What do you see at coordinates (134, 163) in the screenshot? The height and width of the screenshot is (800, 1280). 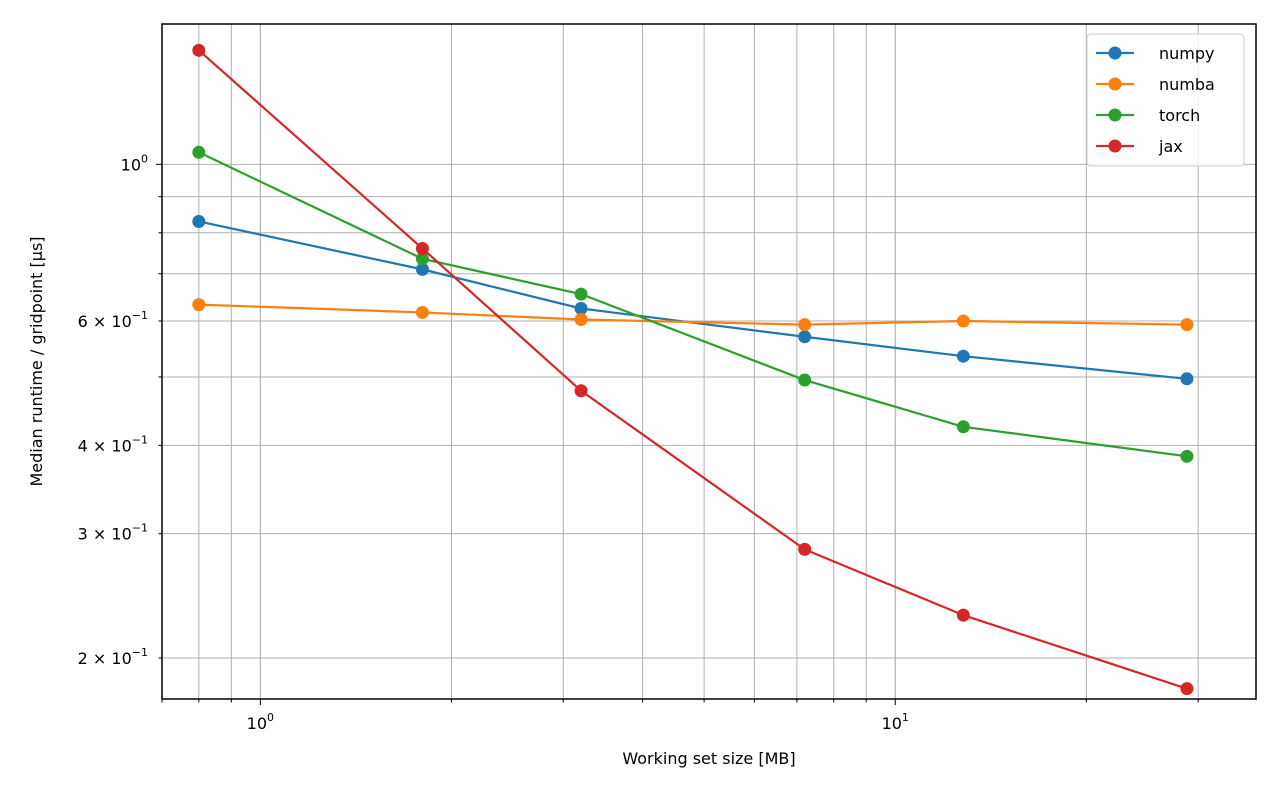 I see `y-tick-label: 100` at bounding box center [134, 163].